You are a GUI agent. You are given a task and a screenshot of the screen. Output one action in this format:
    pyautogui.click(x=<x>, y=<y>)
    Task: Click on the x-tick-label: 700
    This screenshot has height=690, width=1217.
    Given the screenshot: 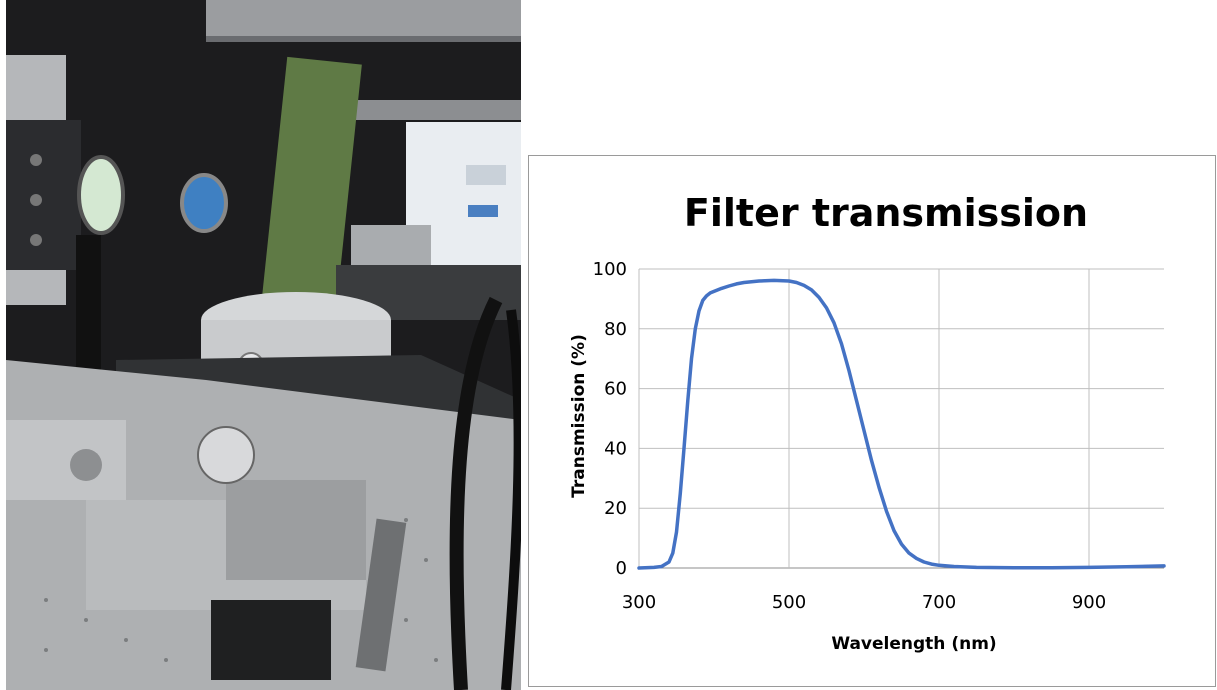 What is the action you would take?
    pyautogui.click(x=939, y=602)
    